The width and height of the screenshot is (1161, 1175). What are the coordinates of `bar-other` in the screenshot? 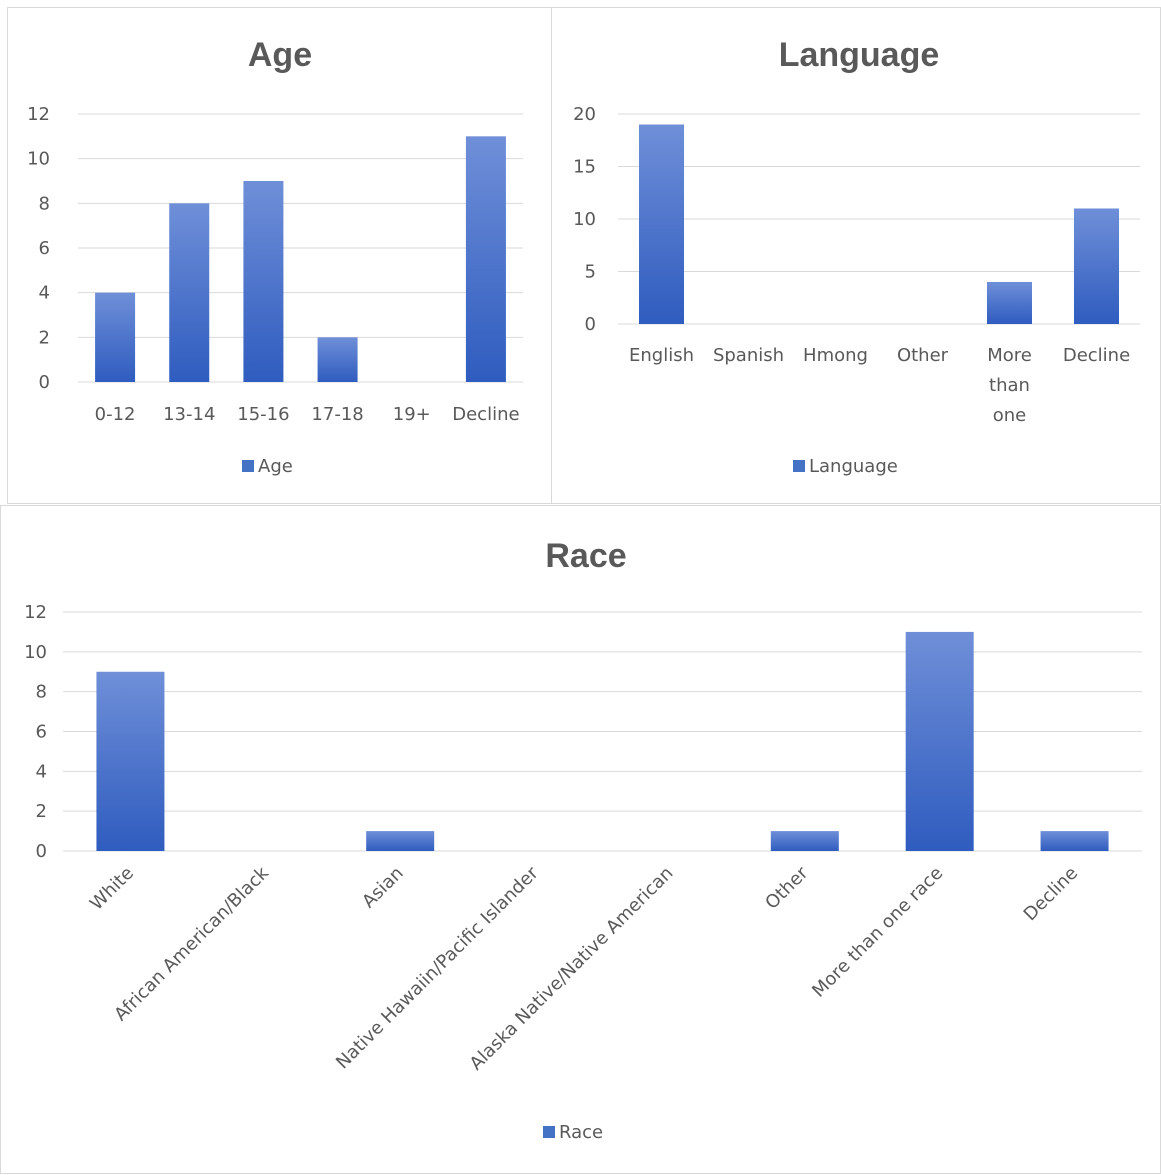 It's located at (804, 841).